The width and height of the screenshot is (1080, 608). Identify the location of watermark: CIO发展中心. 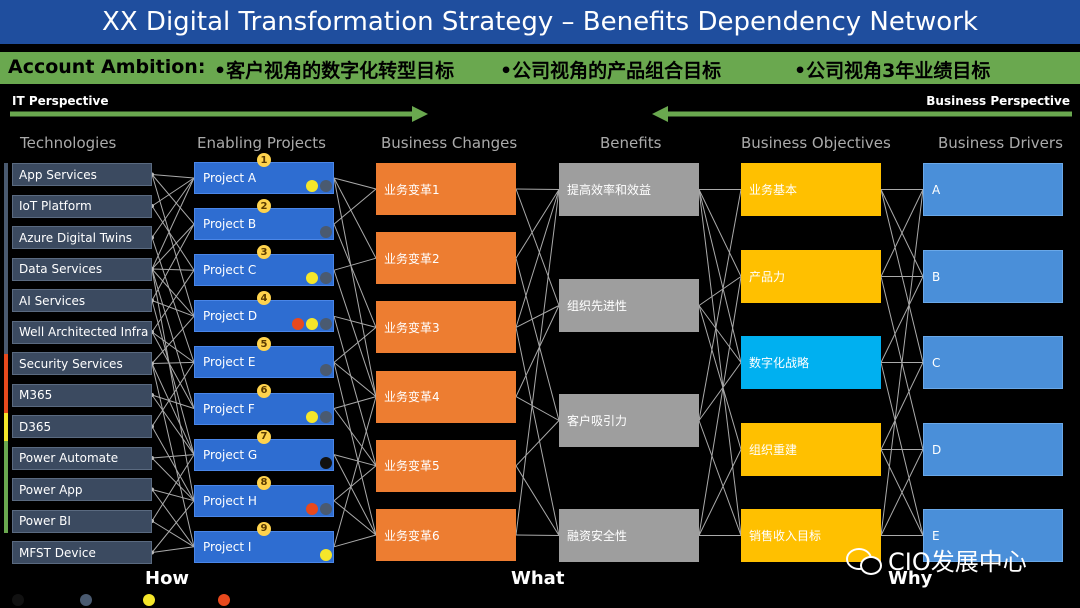
(936, 559).